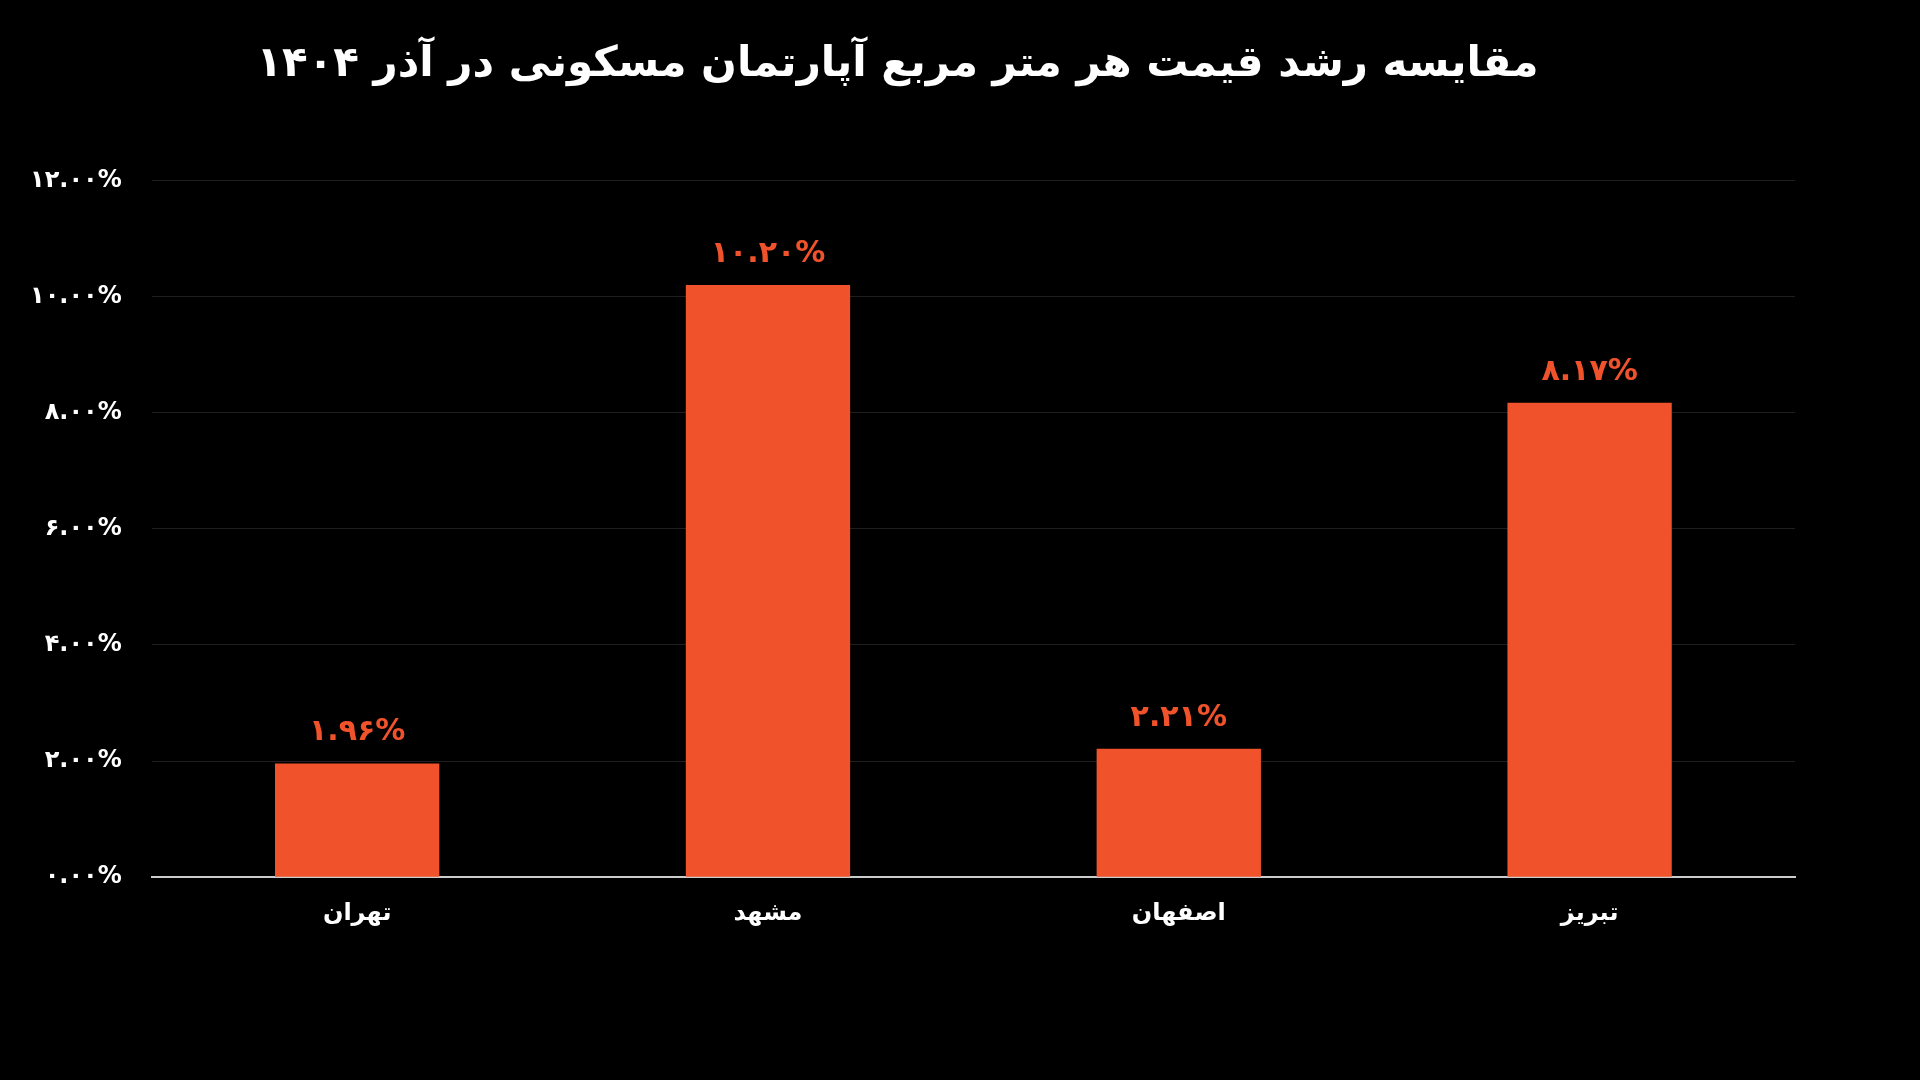  What do you see at coordinates (83, 875) in the screenshot?
I see `y-tick-label: ۰.۰۰%` at bounding box center [83, 875].